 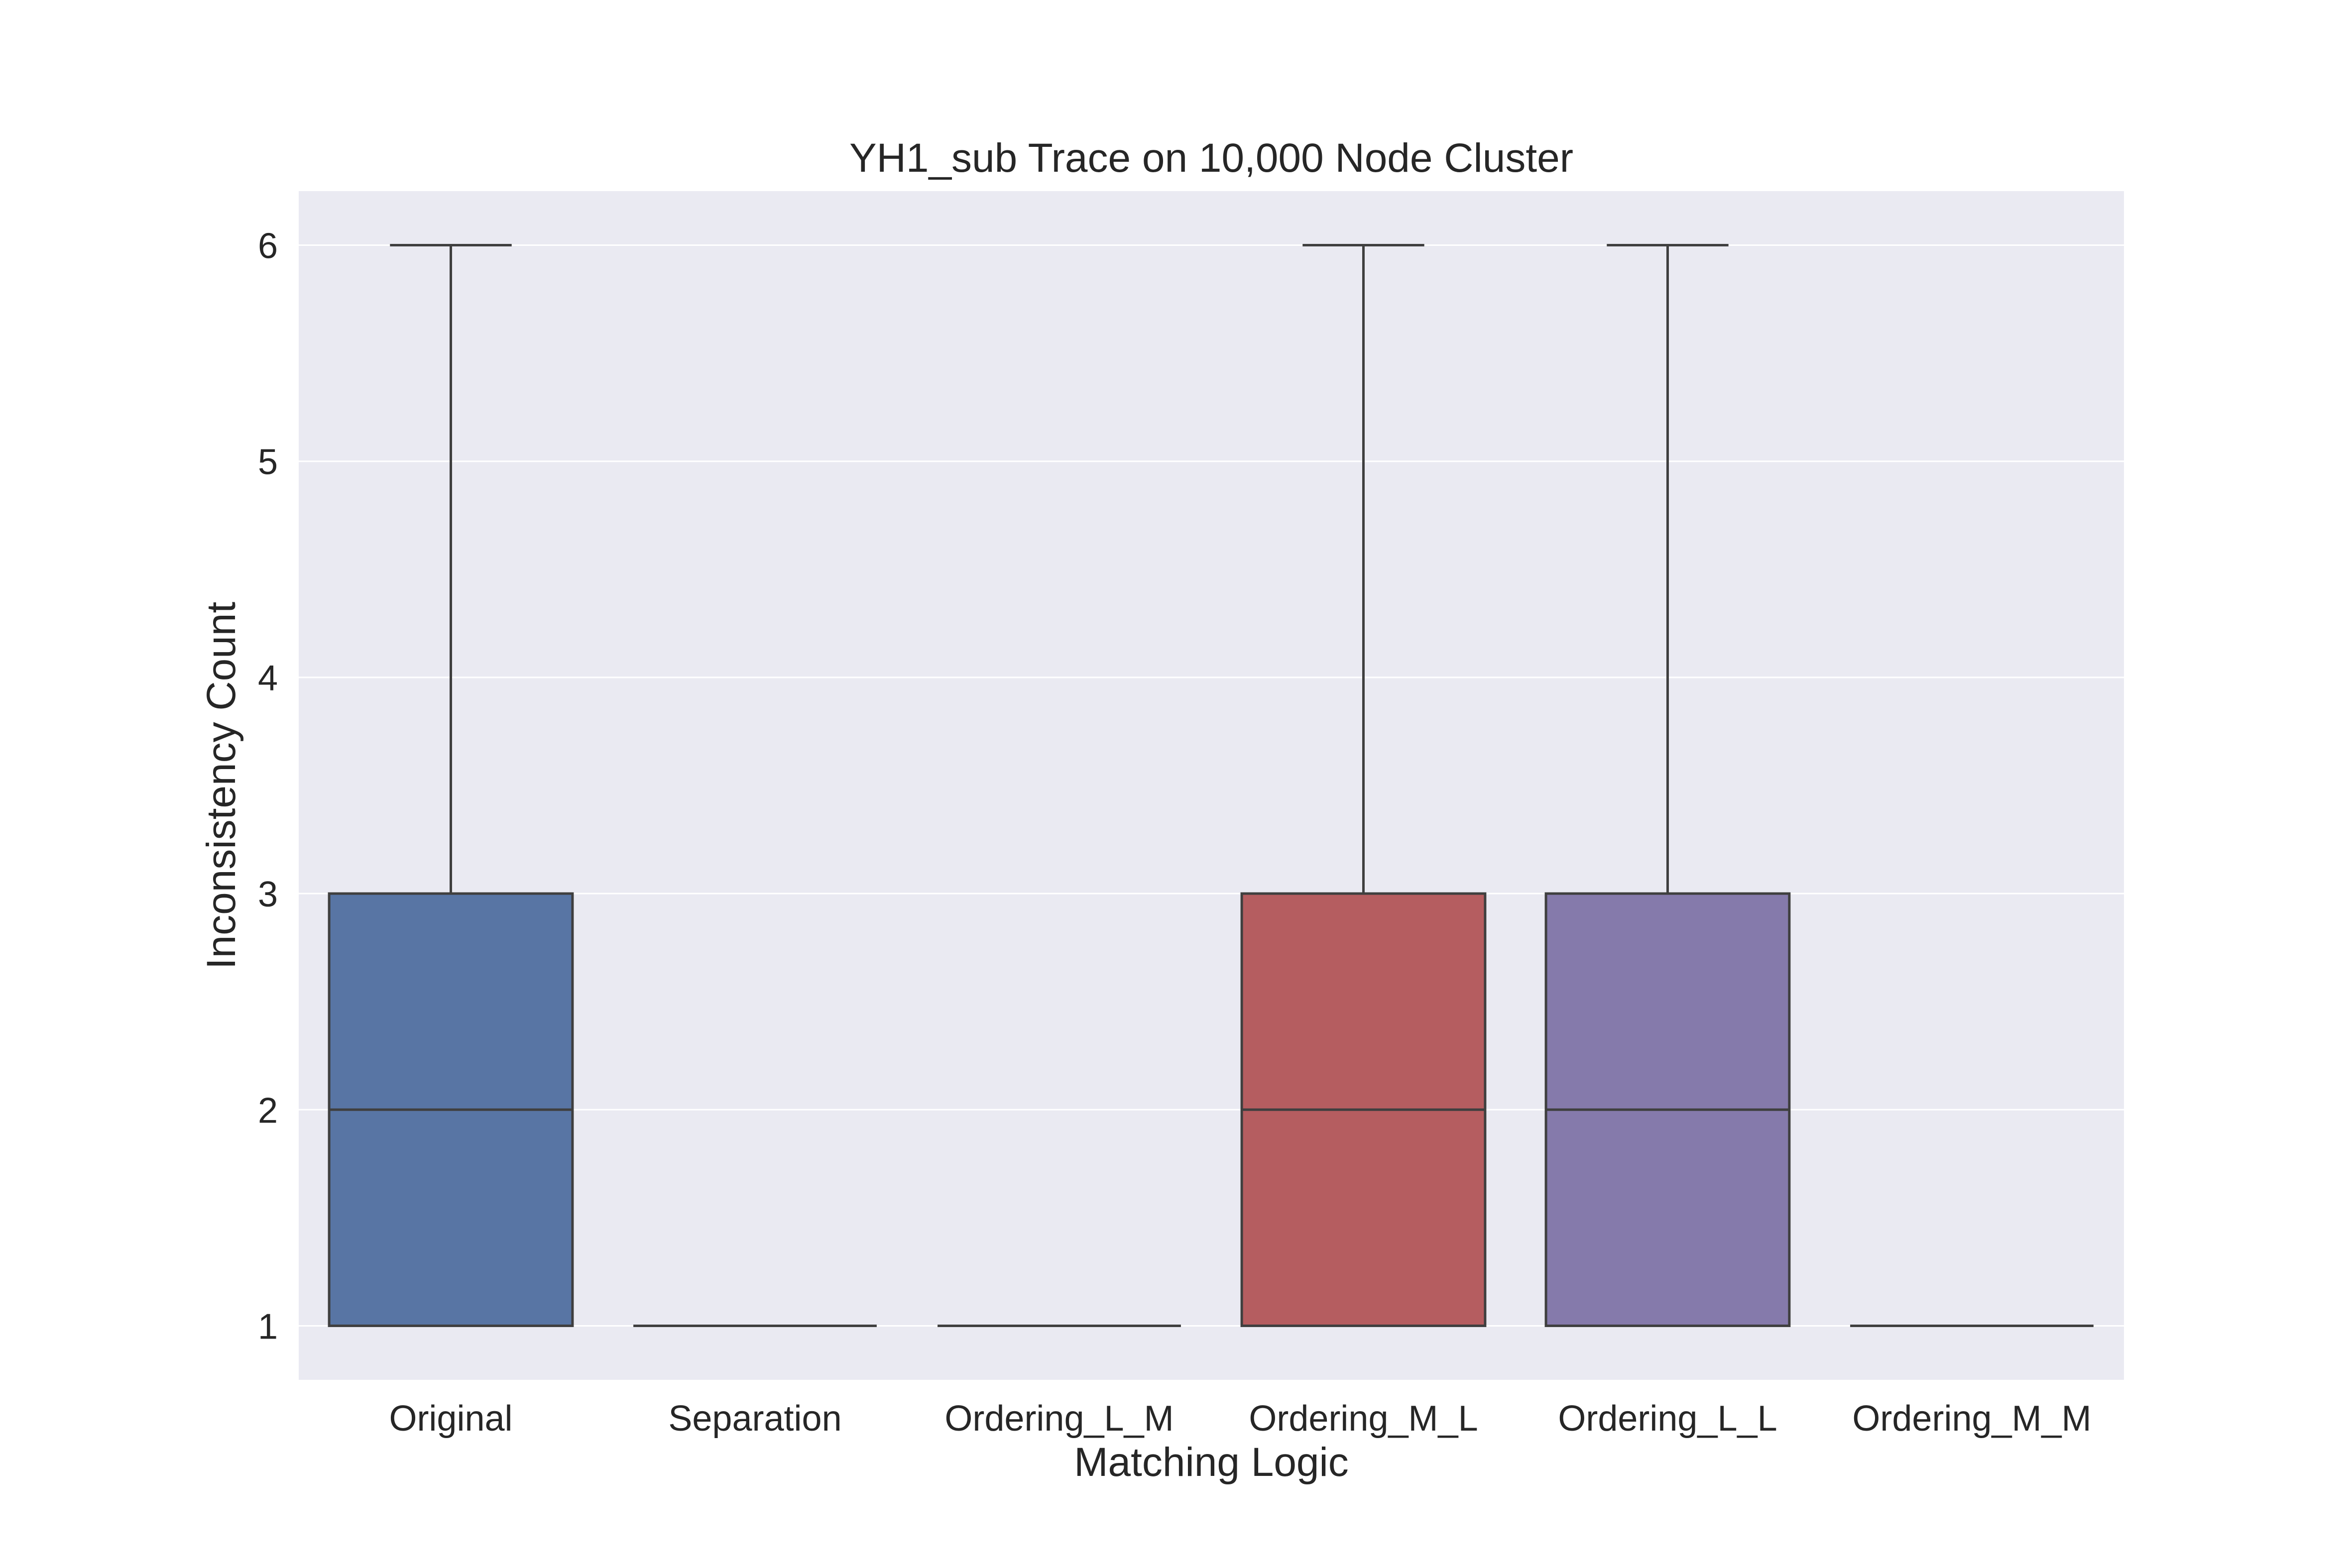 What do you see at coordinates (451, 1419) in the screenshot?
I see `x-tick-label-Original: Original` at bounding box center [451, 1419].